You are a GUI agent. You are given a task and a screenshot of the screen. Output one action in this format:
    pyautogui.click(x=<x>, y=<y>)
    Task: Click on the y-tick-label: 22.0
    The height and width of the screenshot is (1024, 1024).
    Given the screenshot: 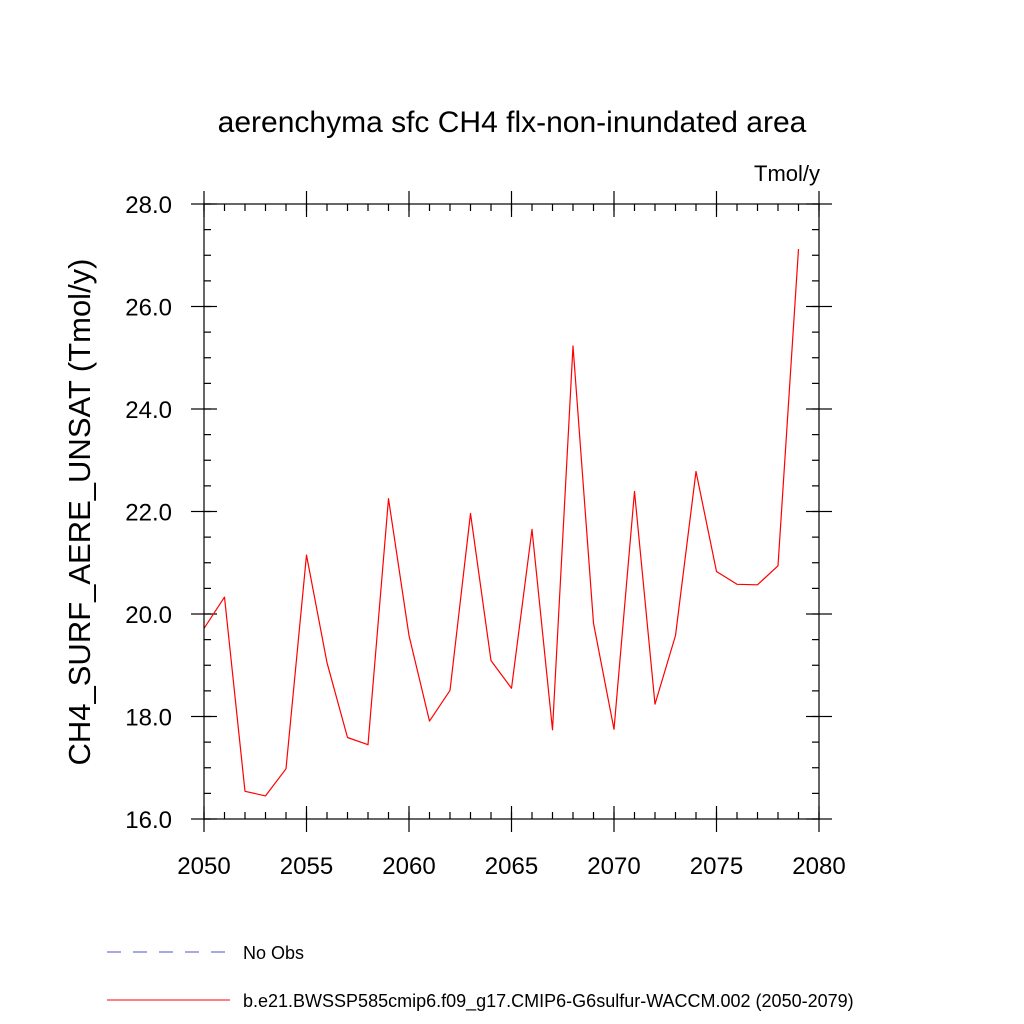 What is the action you would take?
    pyautogui.click(x=148, y=513)
    